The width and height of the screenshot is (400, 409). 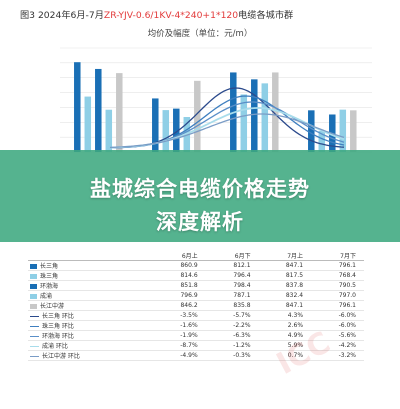 I want to click on table-cell: 860.9, so click(x=179, y=265).